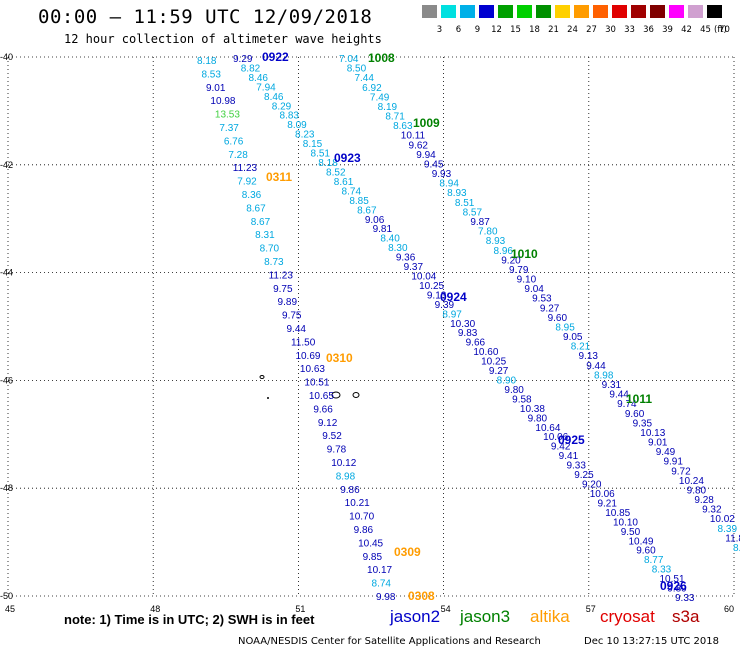 The width and height of the screenshot is (740, 650). Describe the element at coordinates (343, 463) in the screenshot. I see `wave-height-label: 10.12` at that location.